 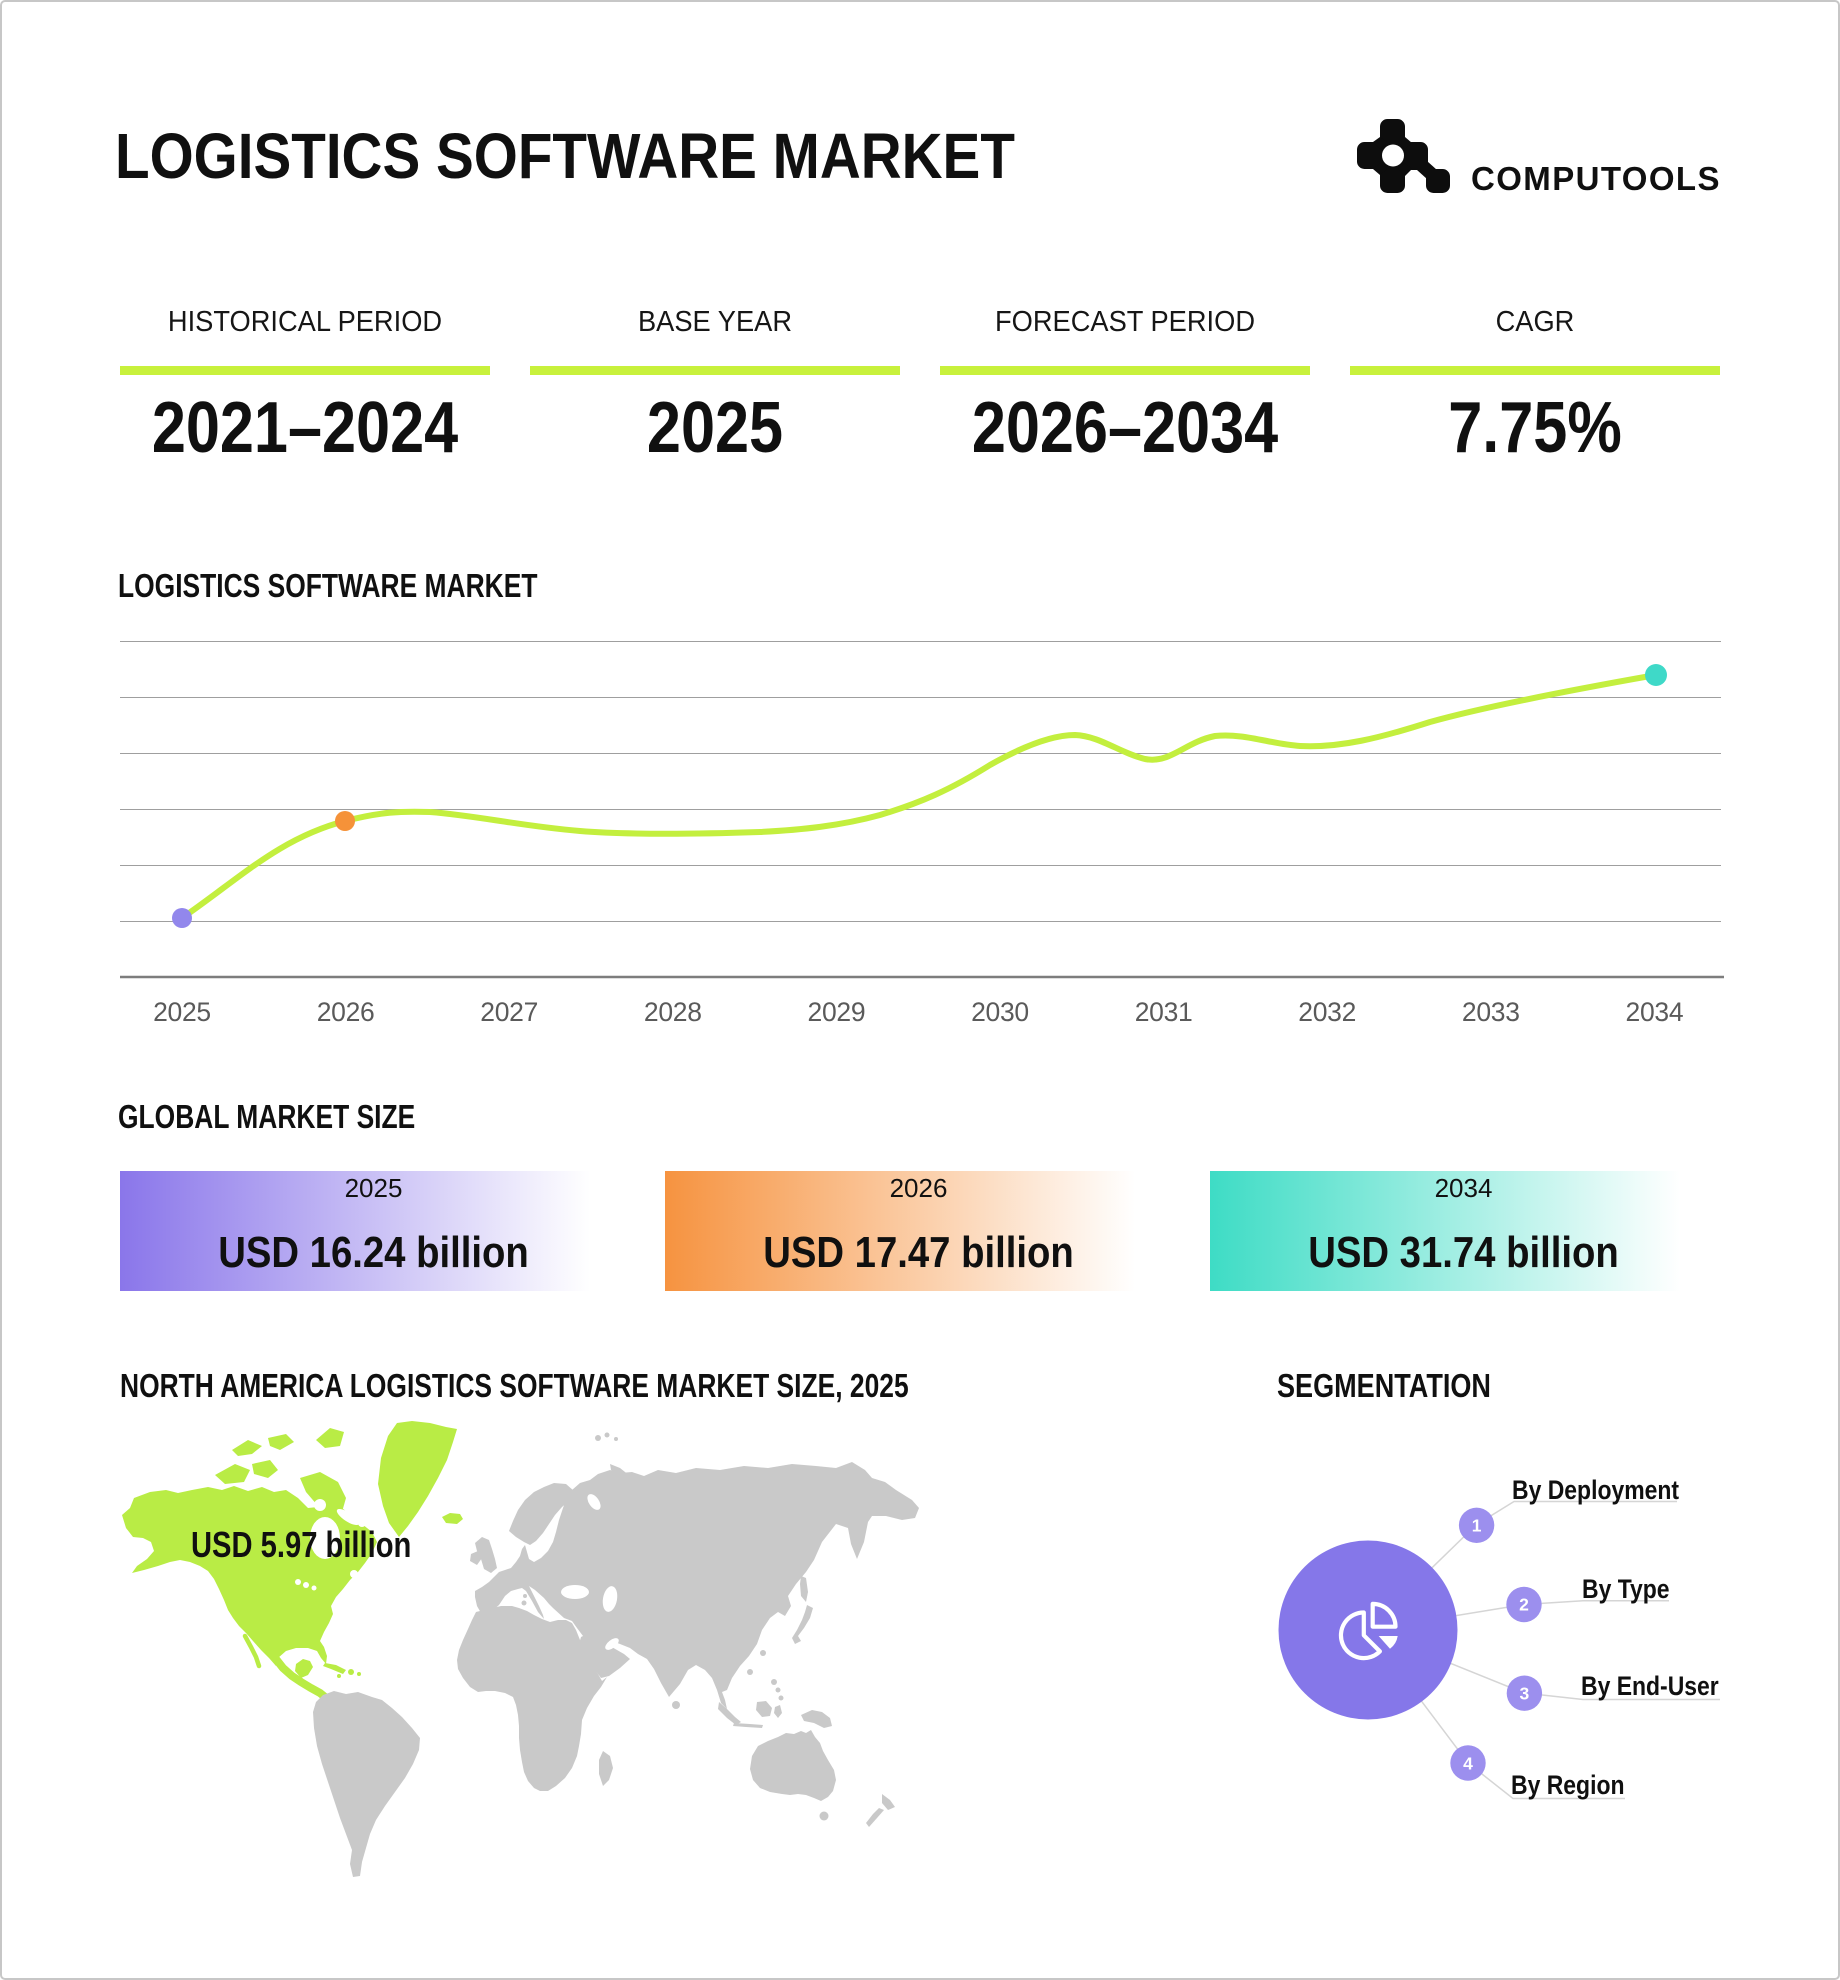 I want to click on svg-text: 1, so click(x=1477, y=1526).